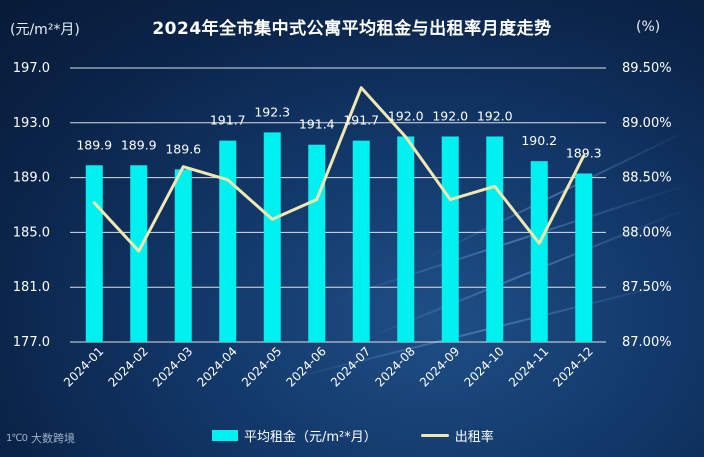 This screenshot has height=457, width=704. I want to click on left-axis-tick-label: 181.0, so click(31, 287).